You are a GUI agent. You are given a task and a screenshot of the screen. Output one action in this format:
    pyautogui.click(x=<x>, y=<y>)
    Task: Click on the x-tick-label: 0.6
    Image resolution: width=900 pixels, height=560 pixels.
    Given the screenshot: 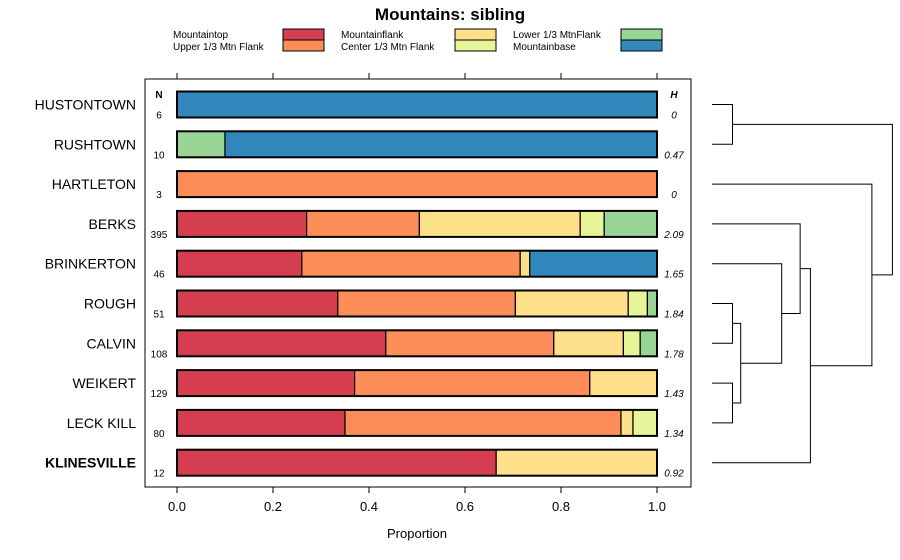 What is the action you would take?
    pyautogui.click(x=465, y=506)
    